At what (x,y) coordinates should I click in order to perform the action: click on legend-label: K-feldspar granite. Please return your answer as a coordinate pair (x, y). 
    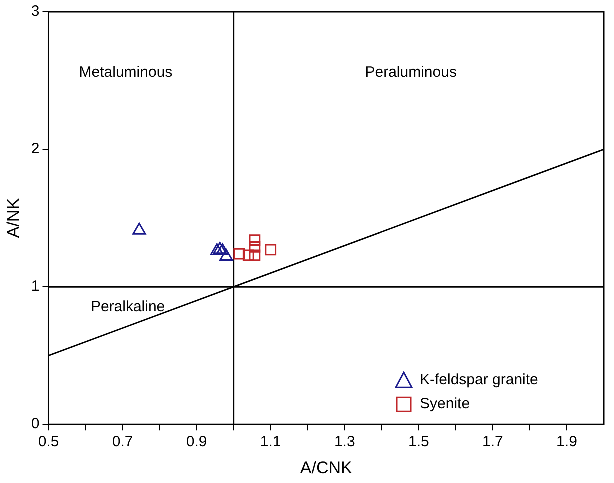
    Looking at the image, I should click on (479, 380).